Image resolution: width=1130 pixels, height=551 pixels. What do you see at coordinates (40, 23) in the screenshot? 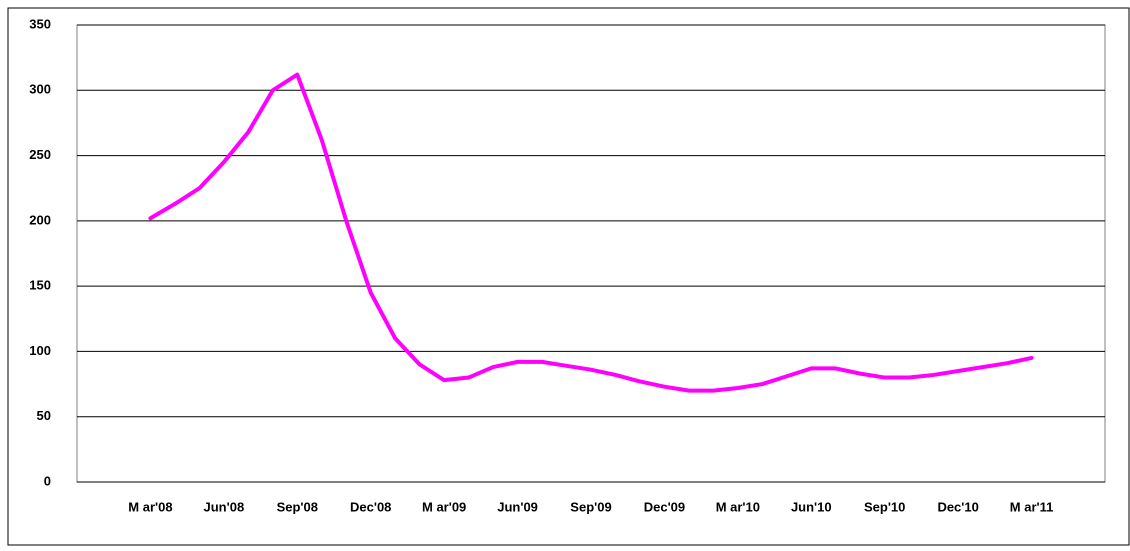
I see `y-tick-label: 350` at bounding box center [40, 23].